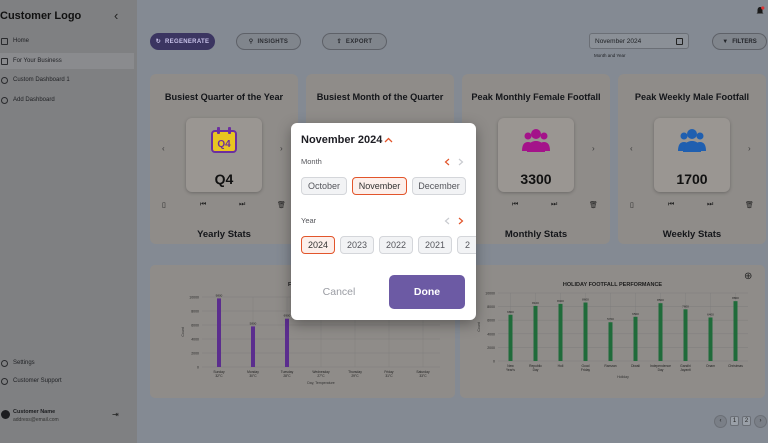  Describe the element at coordinates (720, 421) in the screenshot. I see `prev-page-button: ‹` at that location.